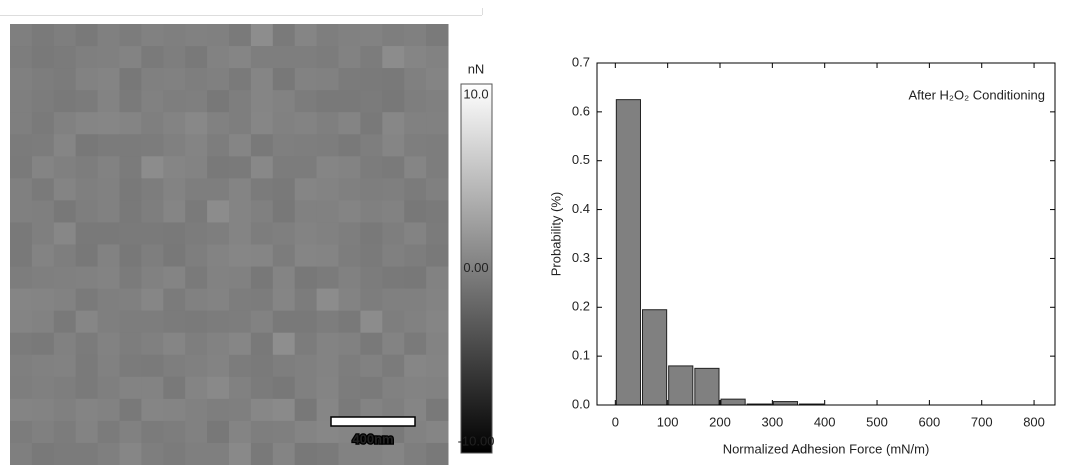 This screenshot has width=1073, height=465. Describe the element at coordinates (555, 234) in the screenshot. I see `y-axis-label: Probability (%)` at that location.